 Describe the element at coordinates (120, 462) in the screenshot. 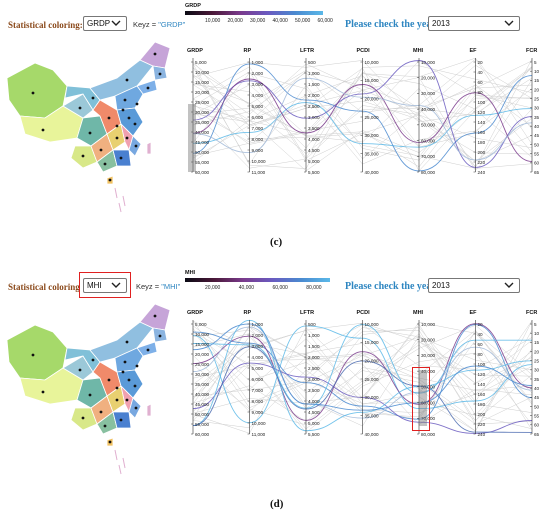

I see `map-south-sea-islands` at that location.